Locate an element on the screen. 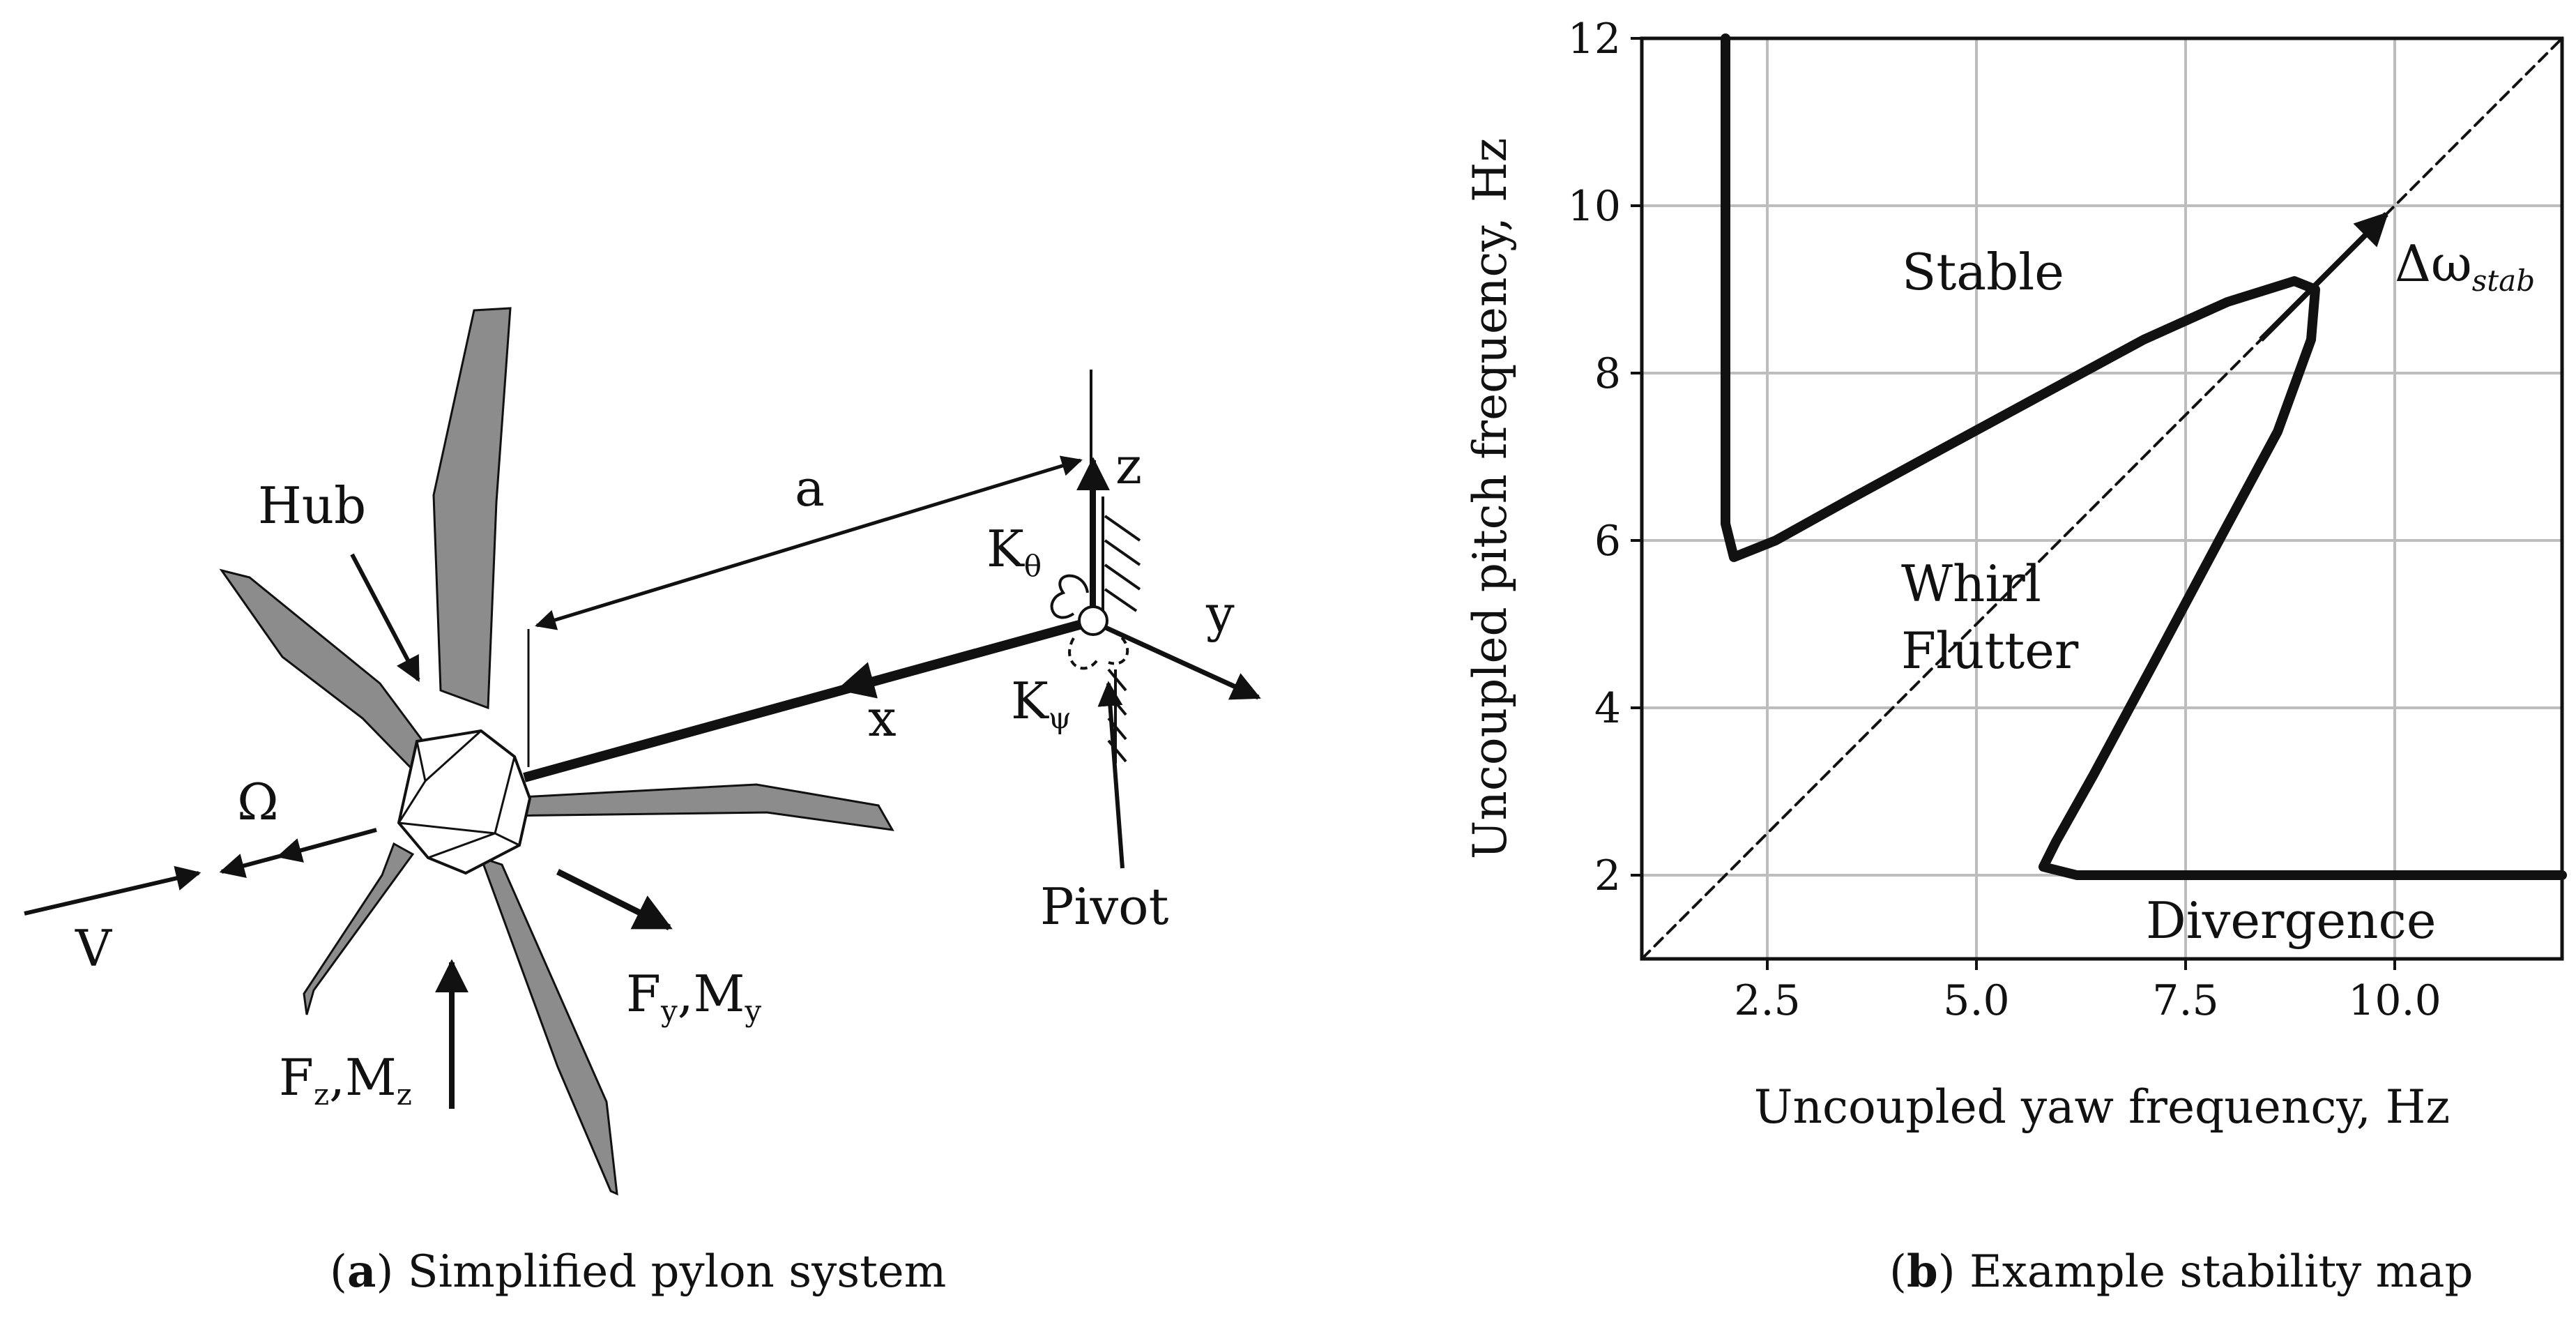 The height and width of the screenshot is (1318, 2576). y-tick-label: 6 is located at coordinates (1607, 541).